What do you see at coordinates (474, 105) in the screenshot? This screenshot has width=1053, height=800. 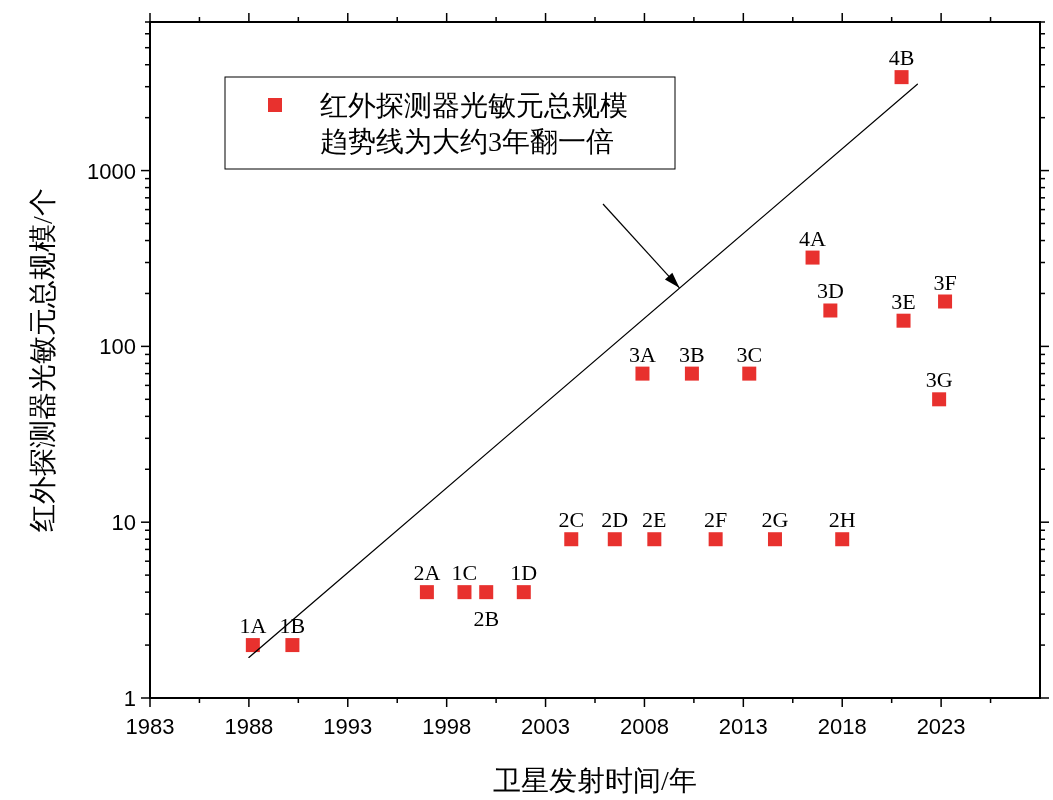 I see `legend-label: 红外探测器光敏元总规模` at bounding box center [474, 105].